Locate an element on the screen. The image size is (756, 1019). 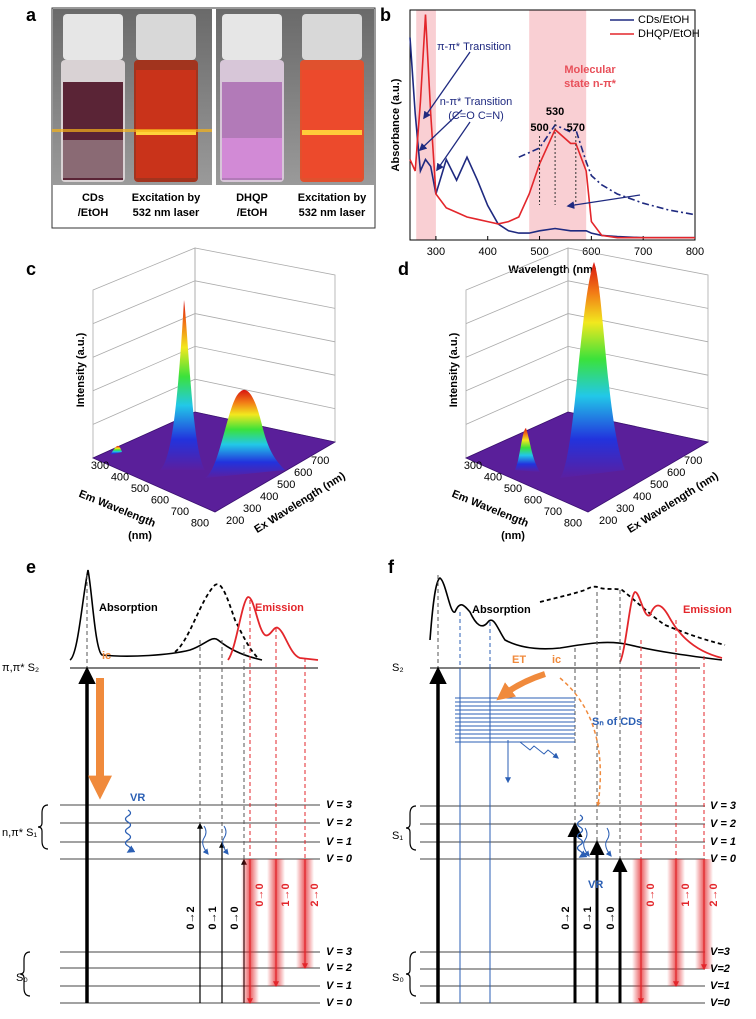
panel-label: e is located at coordinates (31, 567).